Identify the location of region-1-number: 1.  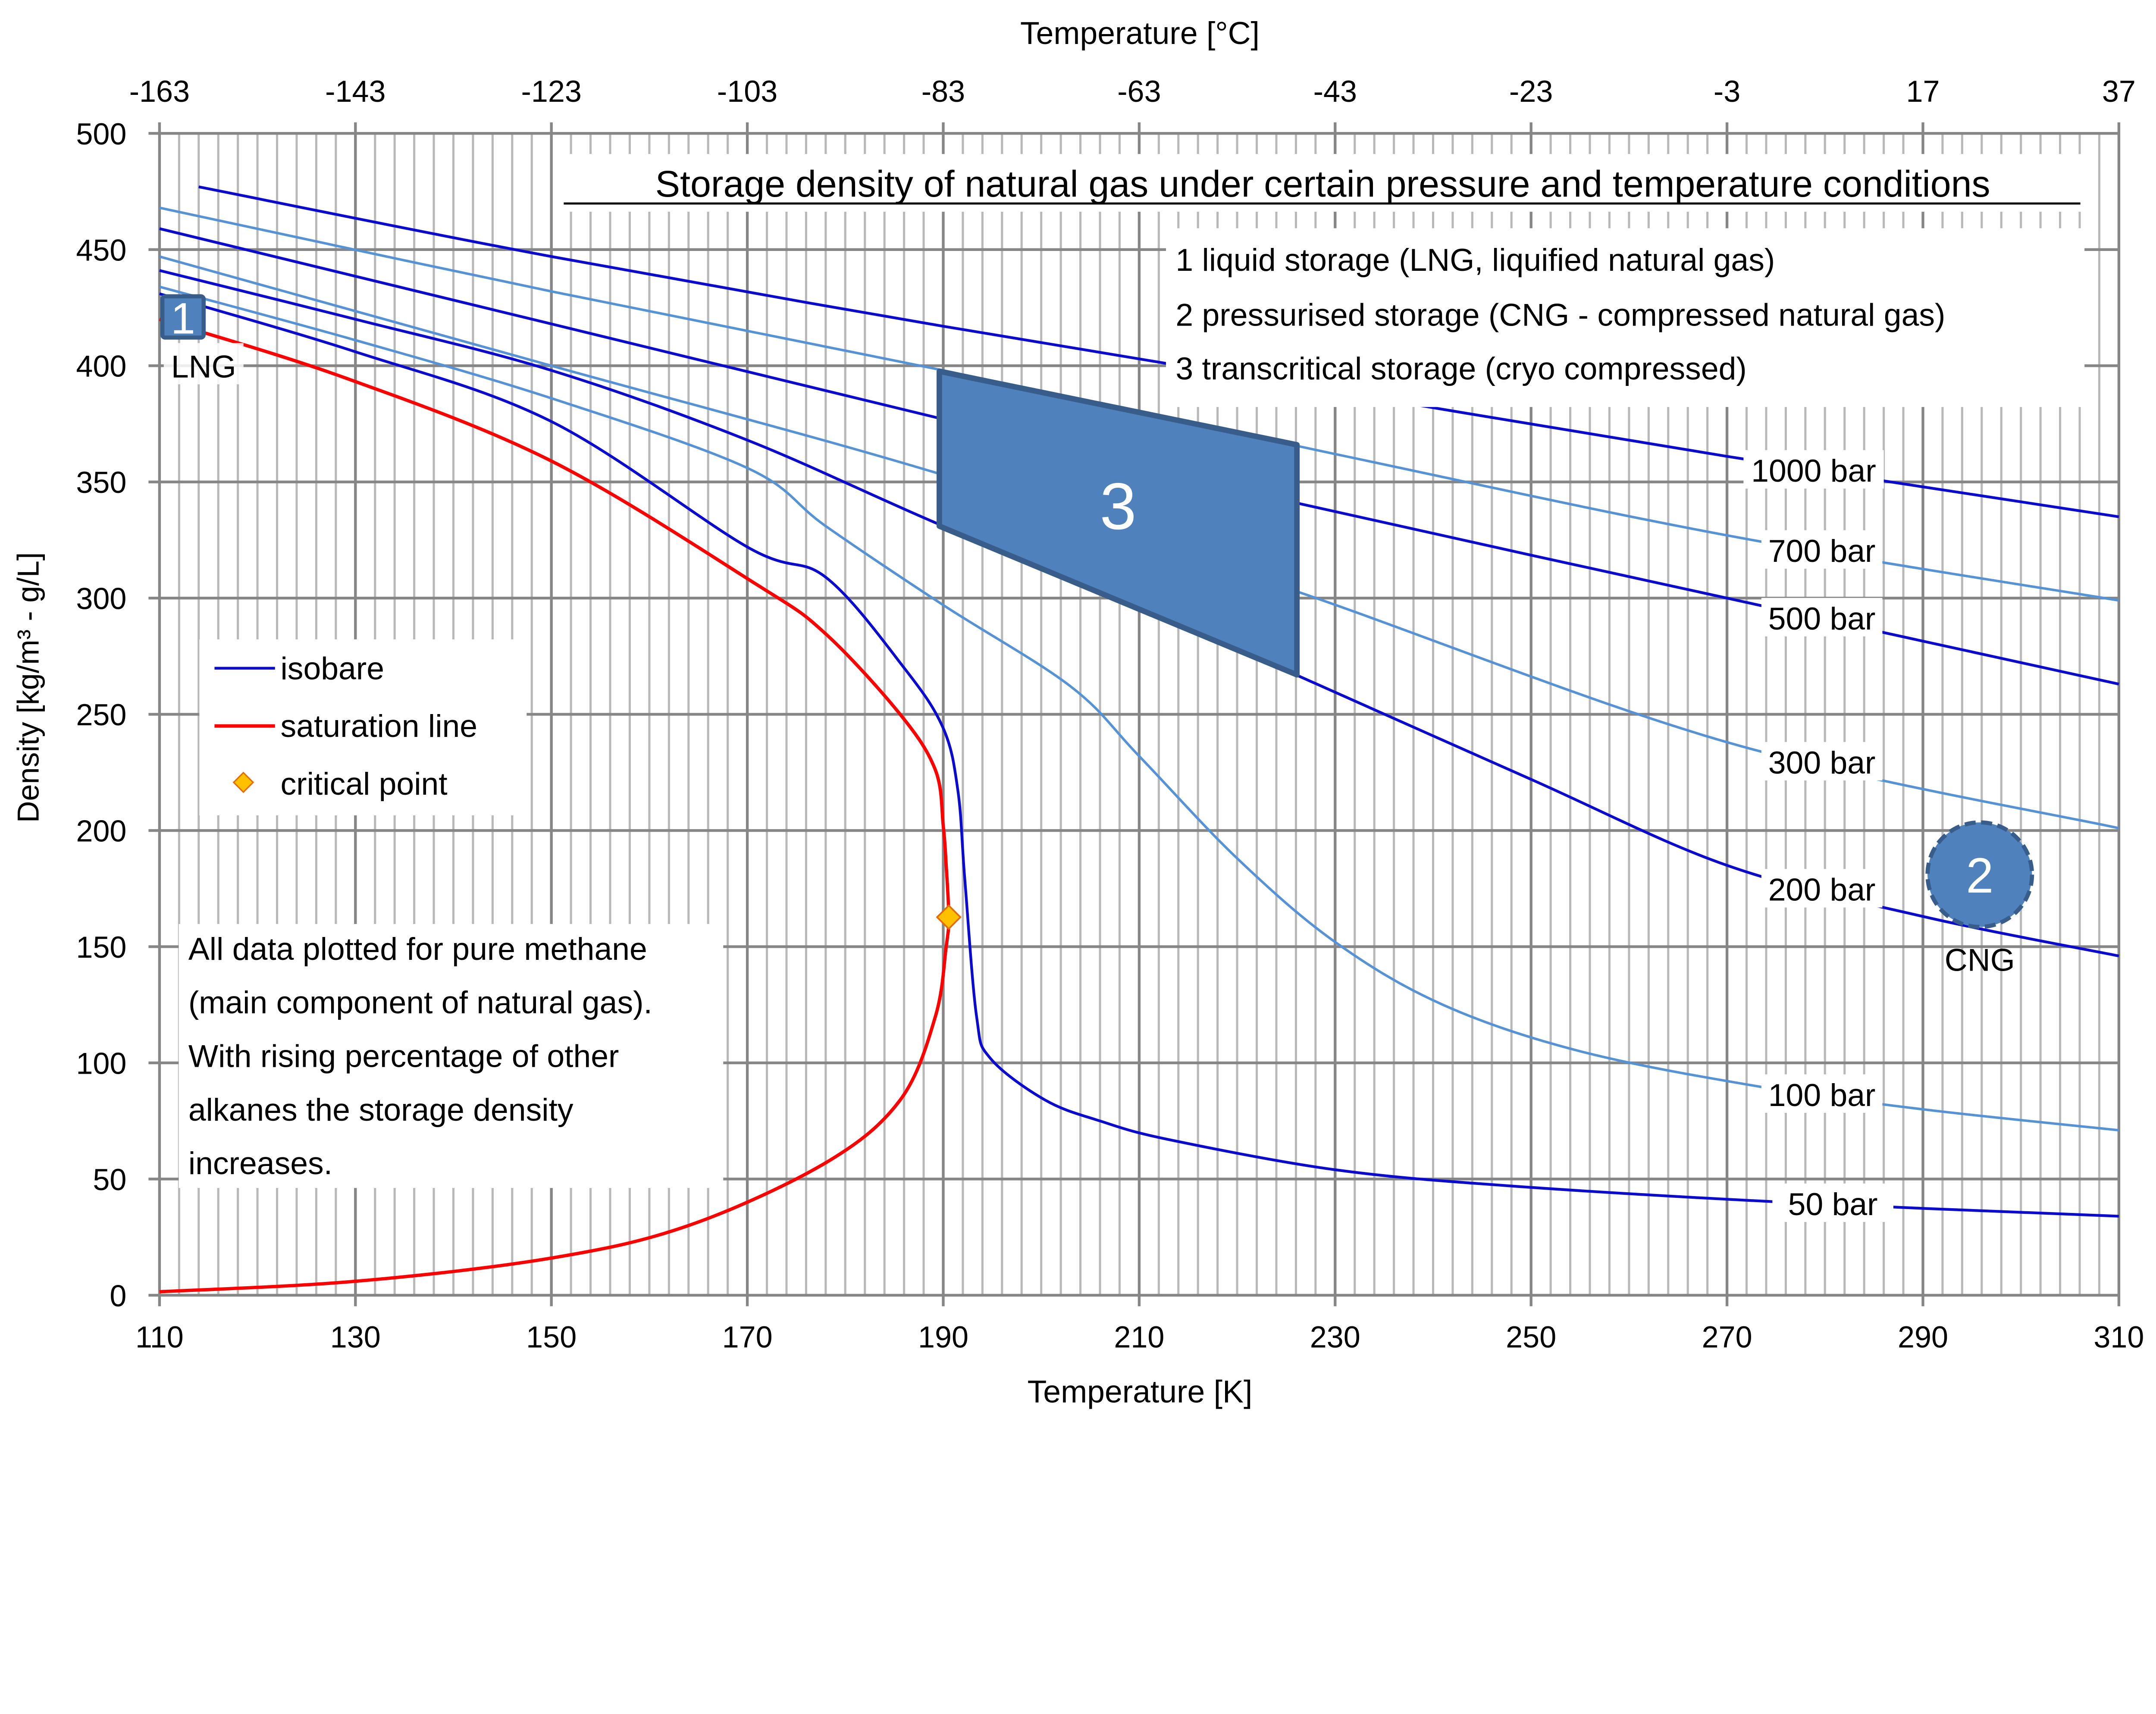
(183, 318).